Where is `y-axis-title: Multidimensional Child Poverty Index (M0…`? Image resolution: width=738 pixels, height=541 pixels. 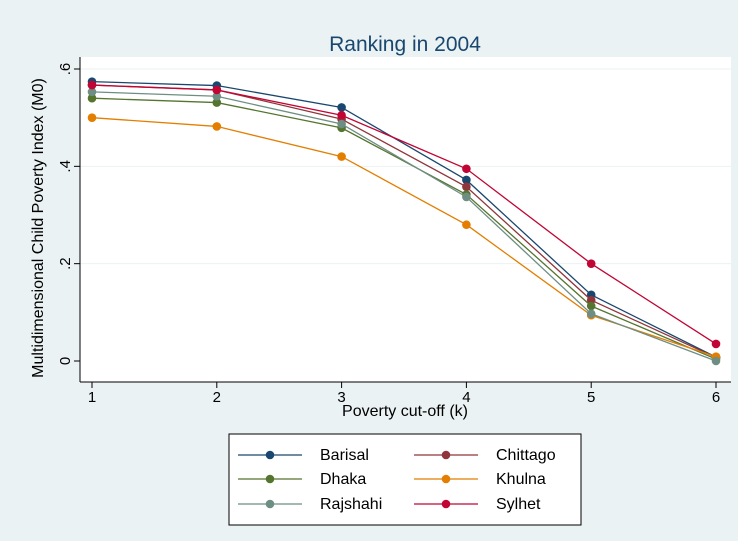
y-axis-title: Multidimensional Child Poverty Index (M0… is located at coordinates (38, 228).